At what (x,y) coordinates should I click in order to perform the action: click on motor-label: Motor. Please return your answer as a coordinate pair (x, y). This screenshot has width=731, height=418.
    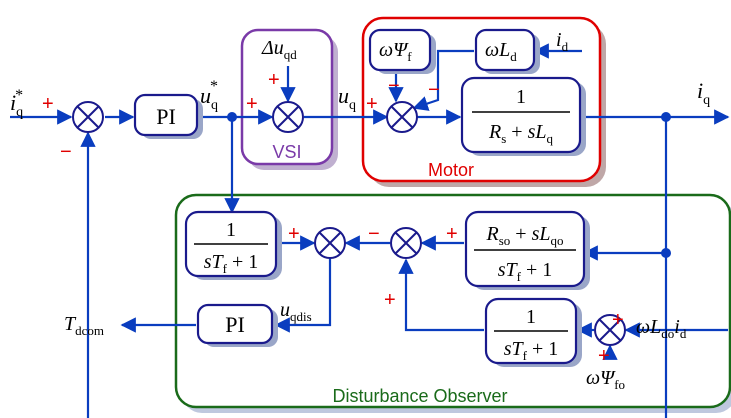
    Looking at the image, I should click on (451, 170).